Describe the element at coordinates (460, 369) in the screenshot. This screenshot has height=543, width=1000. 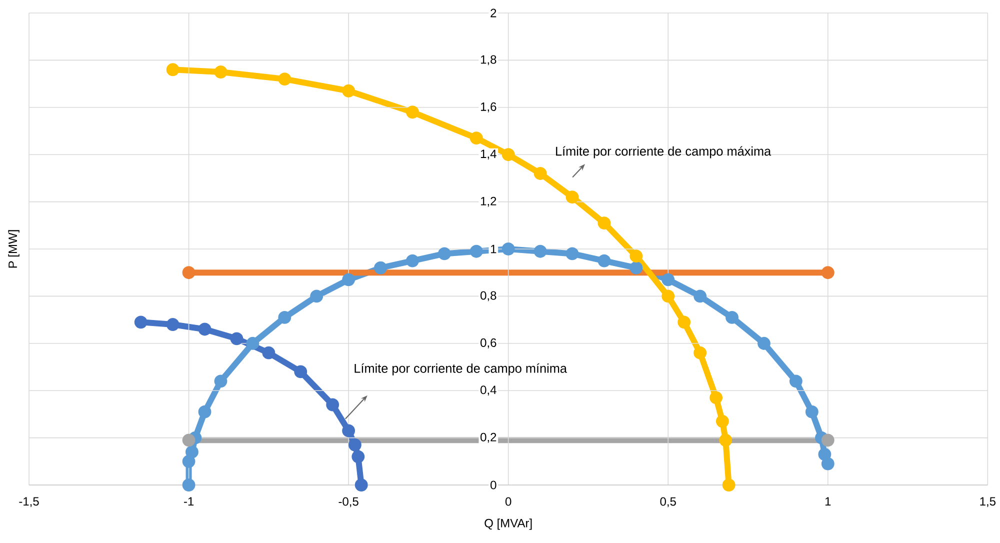
I see `annotation: Límite por corriente de campo mínima` at that location.